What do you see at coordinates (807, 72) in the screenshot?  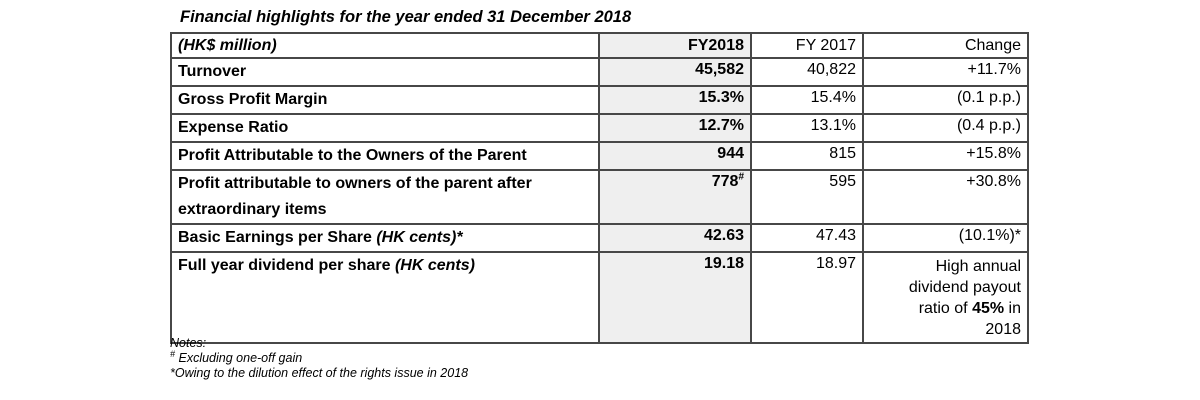 I see `fy2017-value-cell: 40,822` at bounding box center [807, 72].